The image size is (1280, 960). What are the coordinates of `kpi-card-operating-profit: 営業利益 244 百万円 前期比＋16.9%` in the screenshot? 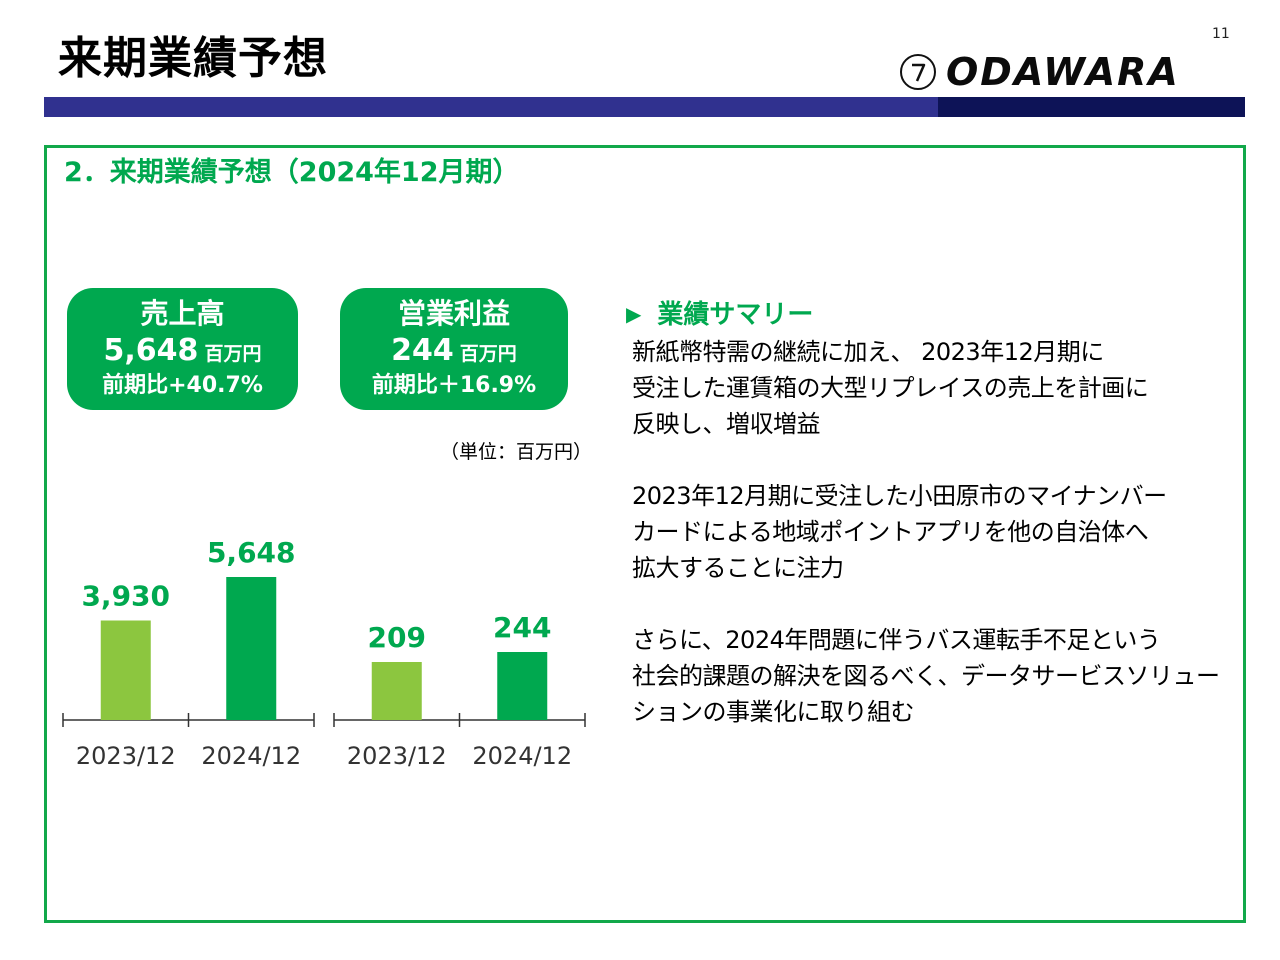 It's located at (454, 349).